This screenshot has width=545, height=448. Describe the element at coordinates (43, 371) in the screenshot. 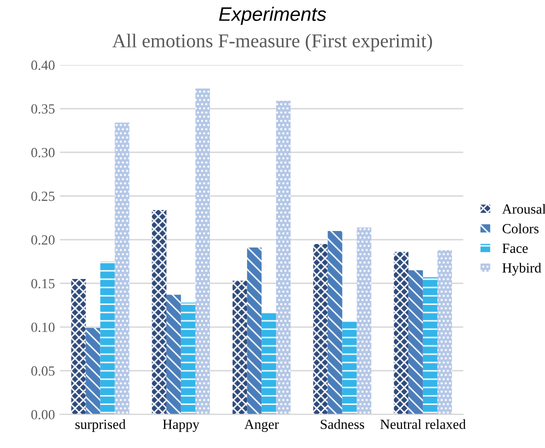

I see `y-tick-label: 0.05` at that location.